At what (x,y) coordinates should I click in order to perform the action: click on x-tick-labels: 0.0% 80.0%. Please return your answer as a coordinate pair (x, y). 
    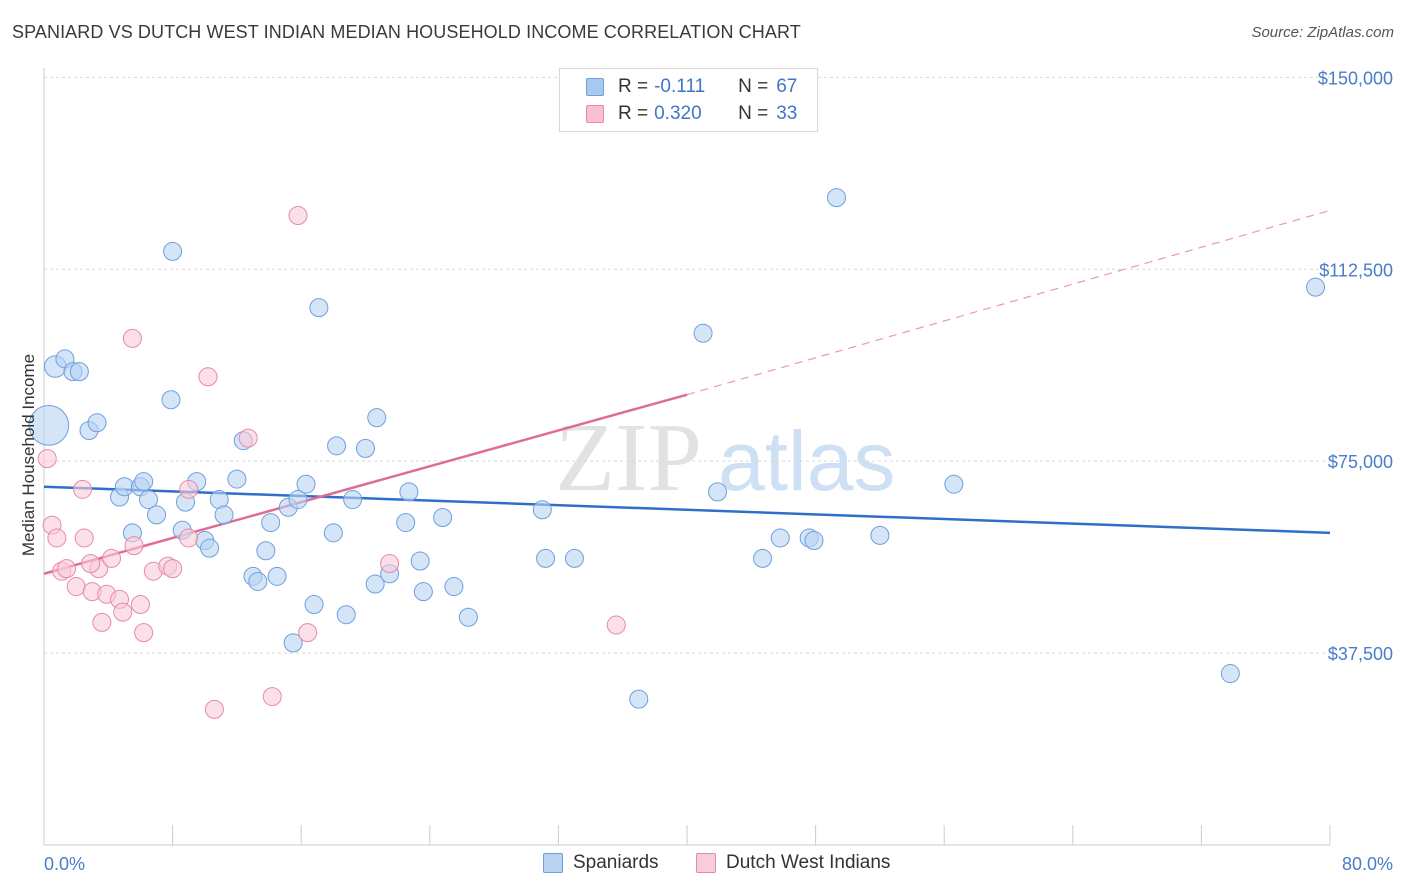
    Looking at the image, I should click on (718, 864).